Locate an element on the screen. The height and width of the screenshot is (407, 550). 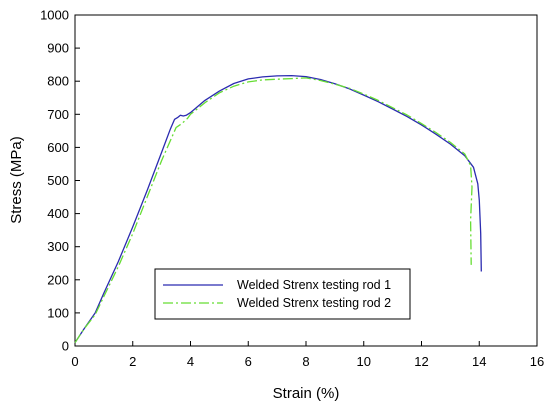
y-tick-label: 400 is located at coordinates (58, 213).